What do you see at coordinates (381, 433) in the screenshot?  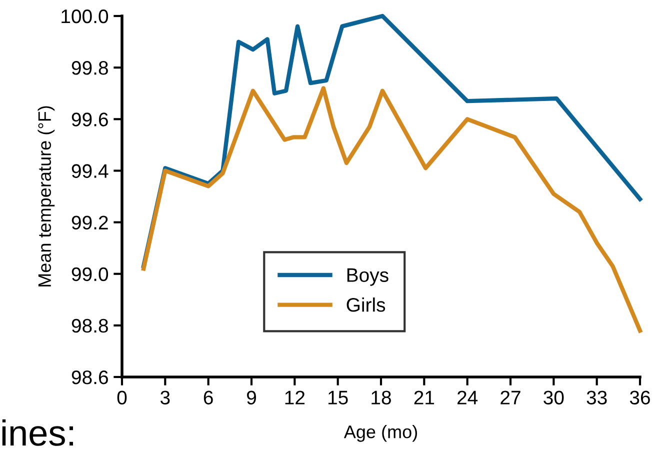 I see `x-axis-title: Age (mo)` at bounding box center [381, 433].